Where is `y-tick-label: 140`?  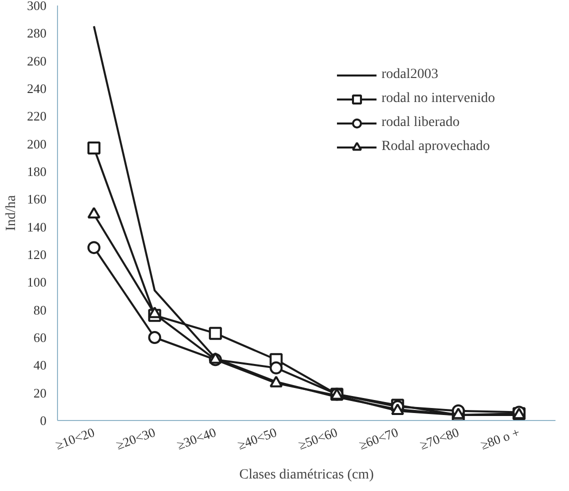 y-tick-label: 140 is located at coordinates (36, 226).